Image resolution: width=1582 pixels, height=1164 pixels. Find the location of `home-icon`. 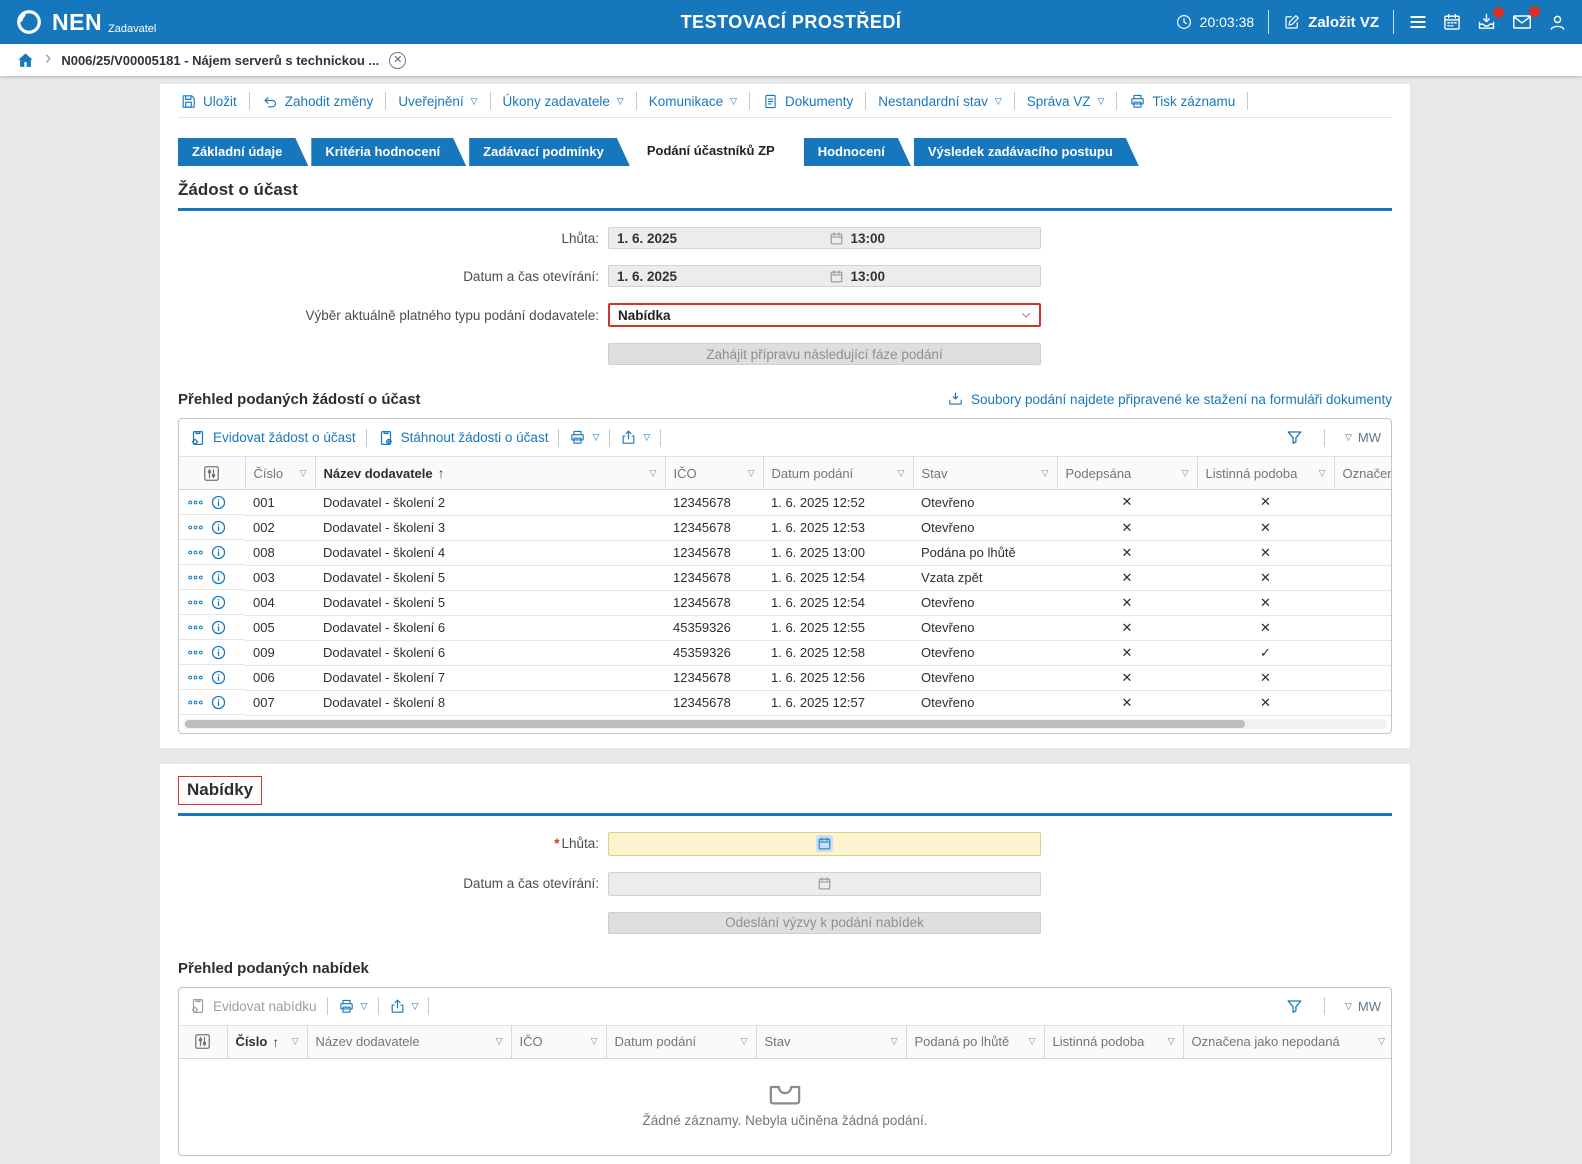

home-icon is located at coordinates (25, 60).